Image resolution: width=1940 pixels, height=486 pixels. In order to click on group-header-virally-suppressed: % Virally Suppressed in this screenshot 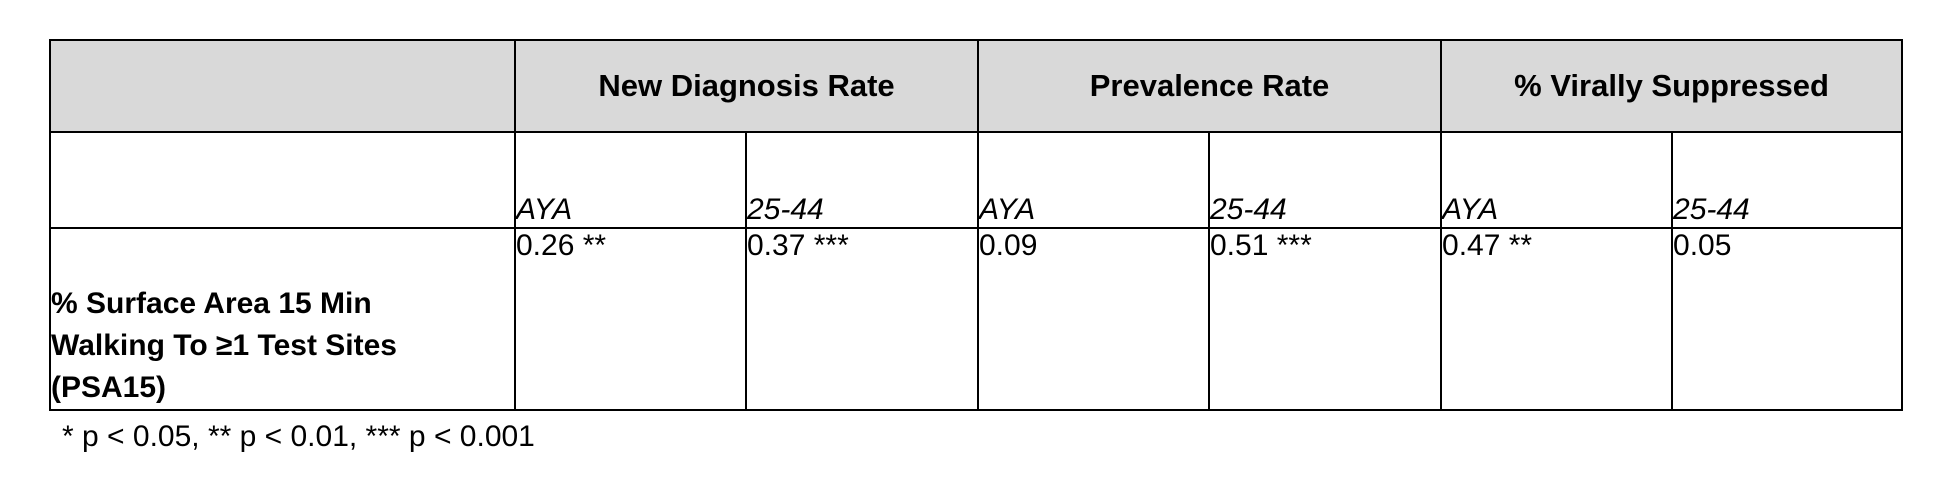, I will do `click(1672, 86)`.